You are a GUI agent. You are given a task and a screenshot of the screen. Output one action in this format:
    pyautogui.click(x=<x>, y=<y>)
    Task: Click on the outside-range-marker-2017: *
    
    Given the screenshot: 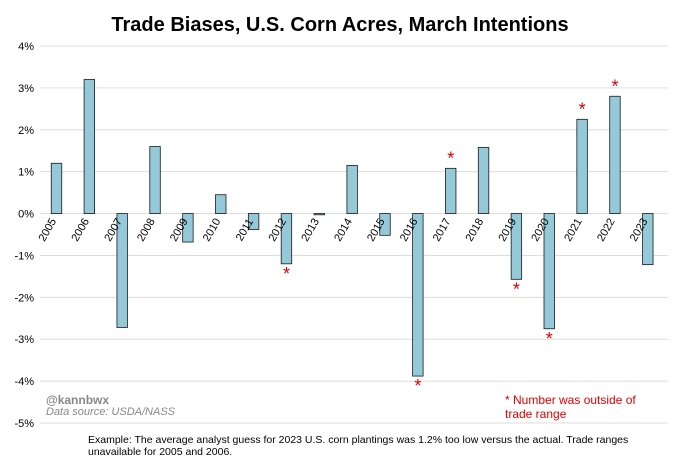 What is the action you would take?
    pyautogui.click(x=450, y=158)
    